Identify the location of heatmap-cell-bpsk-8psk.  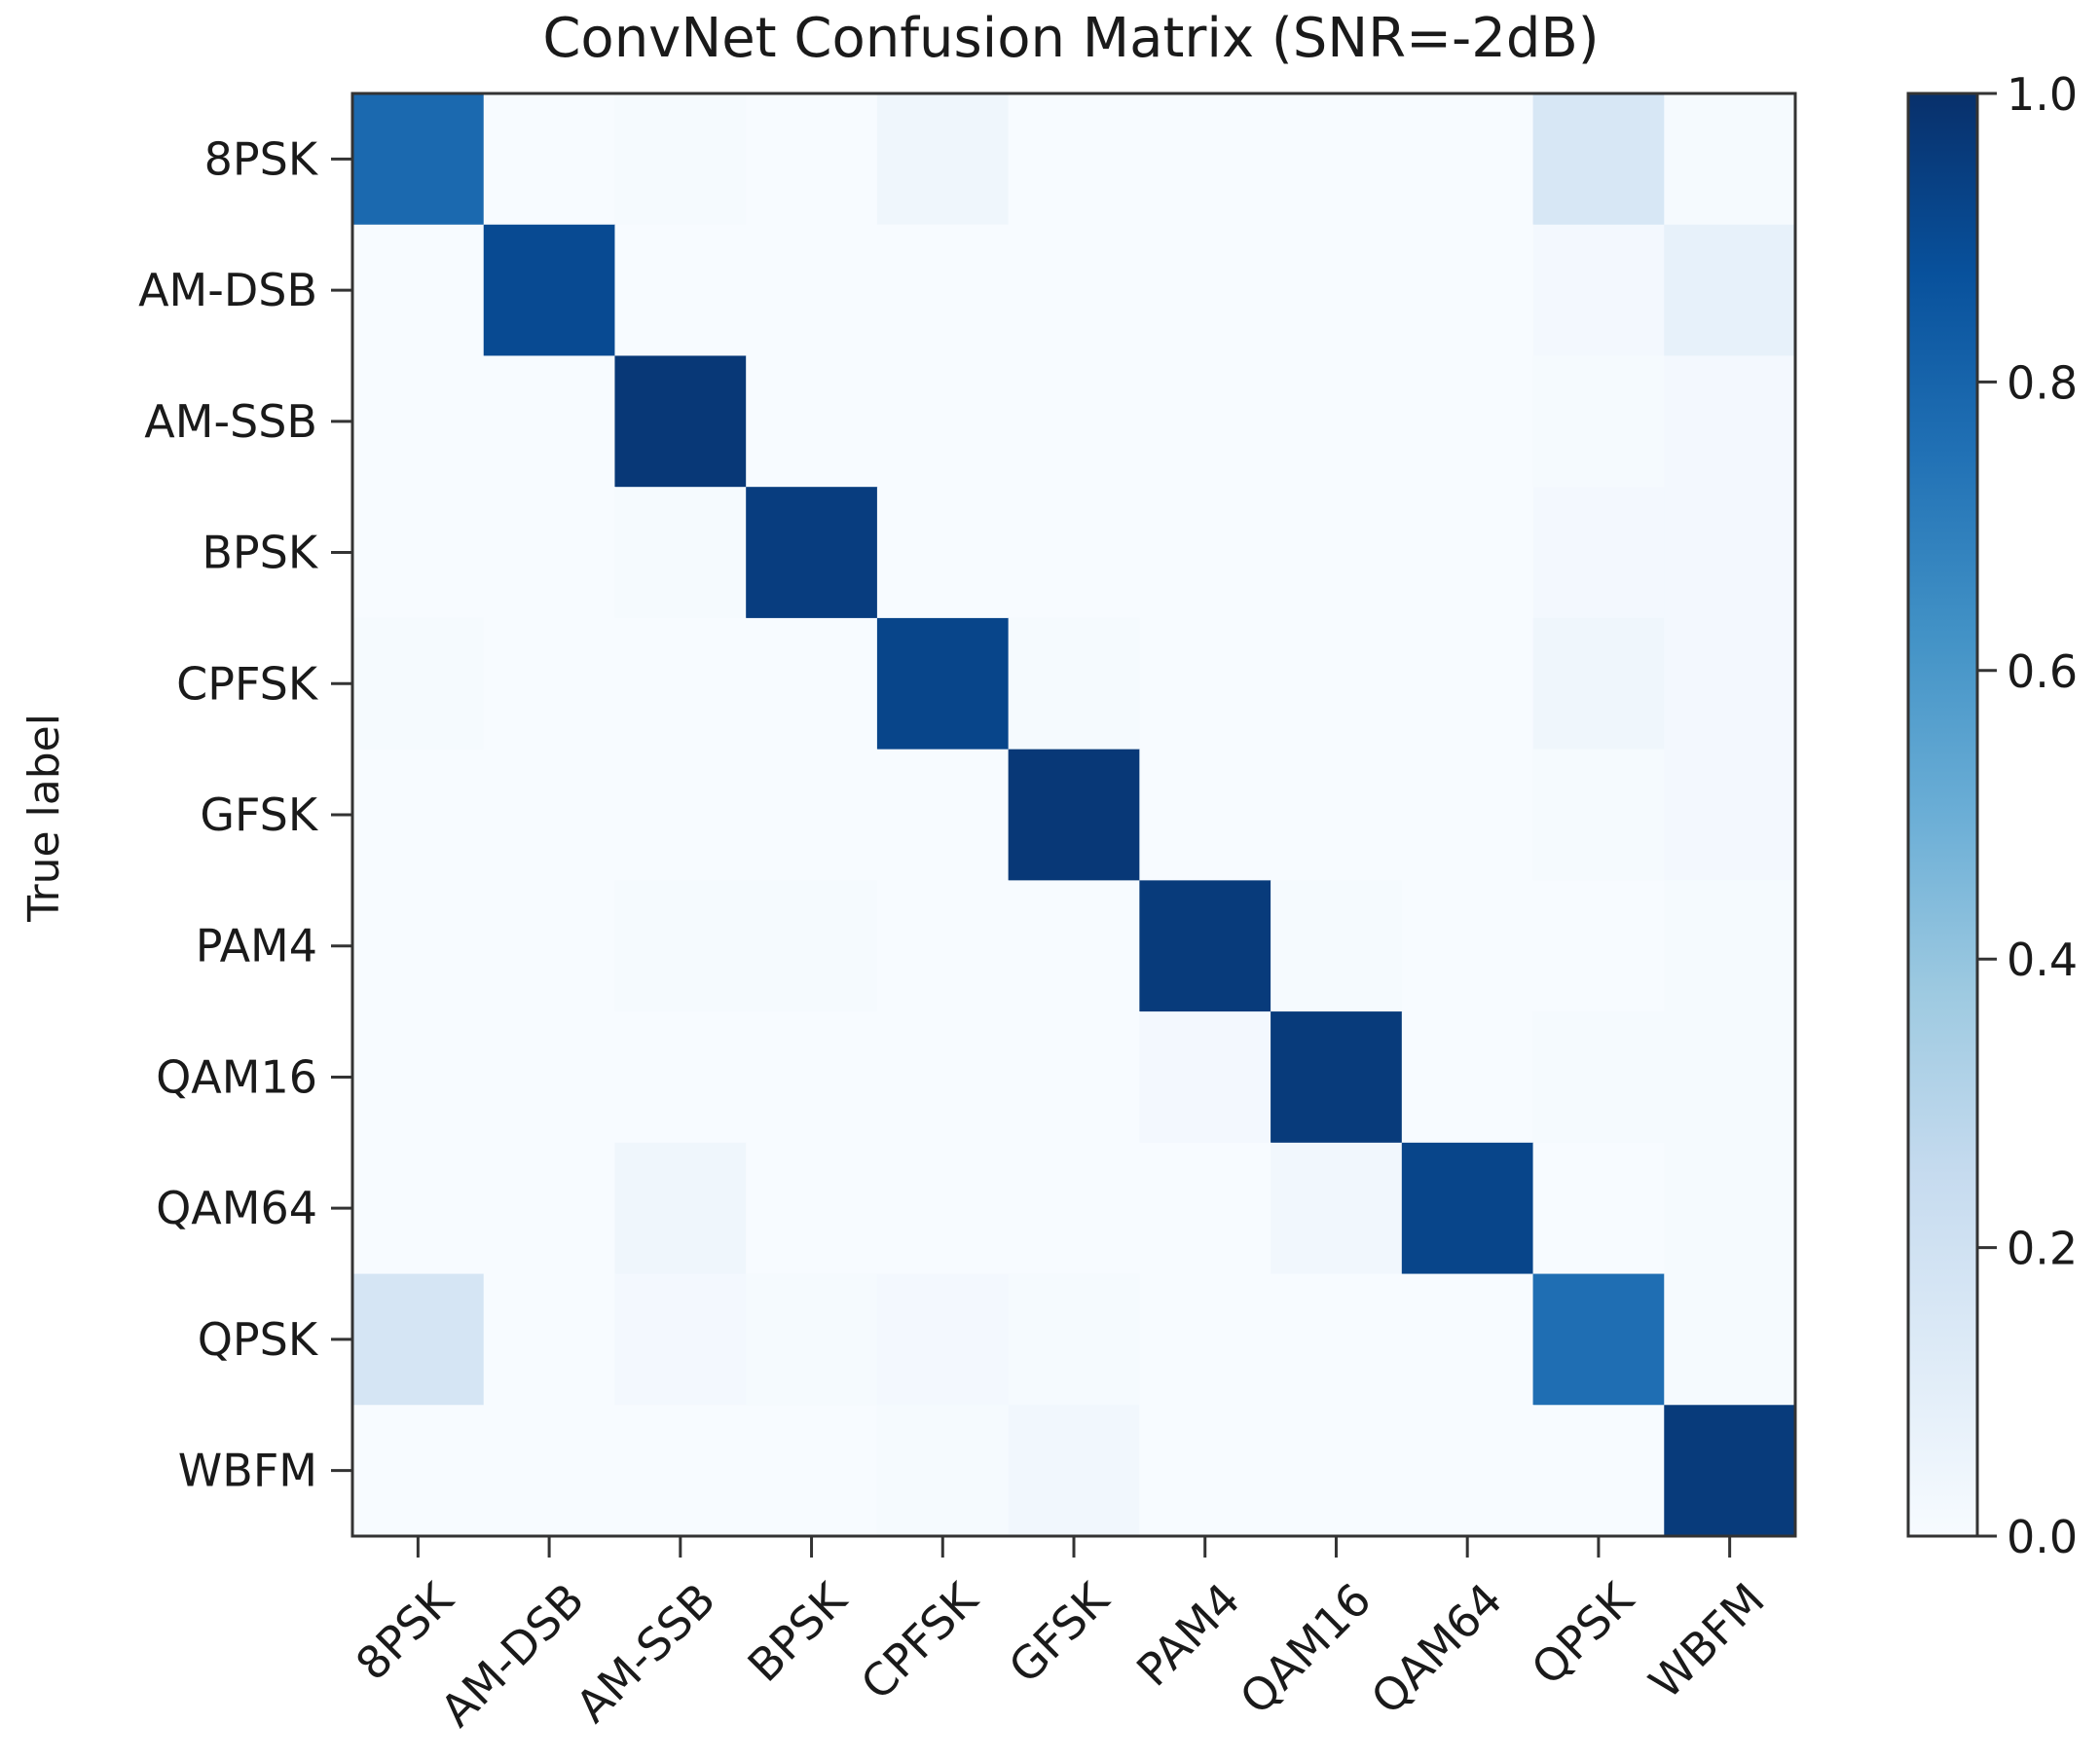
(418, 553).